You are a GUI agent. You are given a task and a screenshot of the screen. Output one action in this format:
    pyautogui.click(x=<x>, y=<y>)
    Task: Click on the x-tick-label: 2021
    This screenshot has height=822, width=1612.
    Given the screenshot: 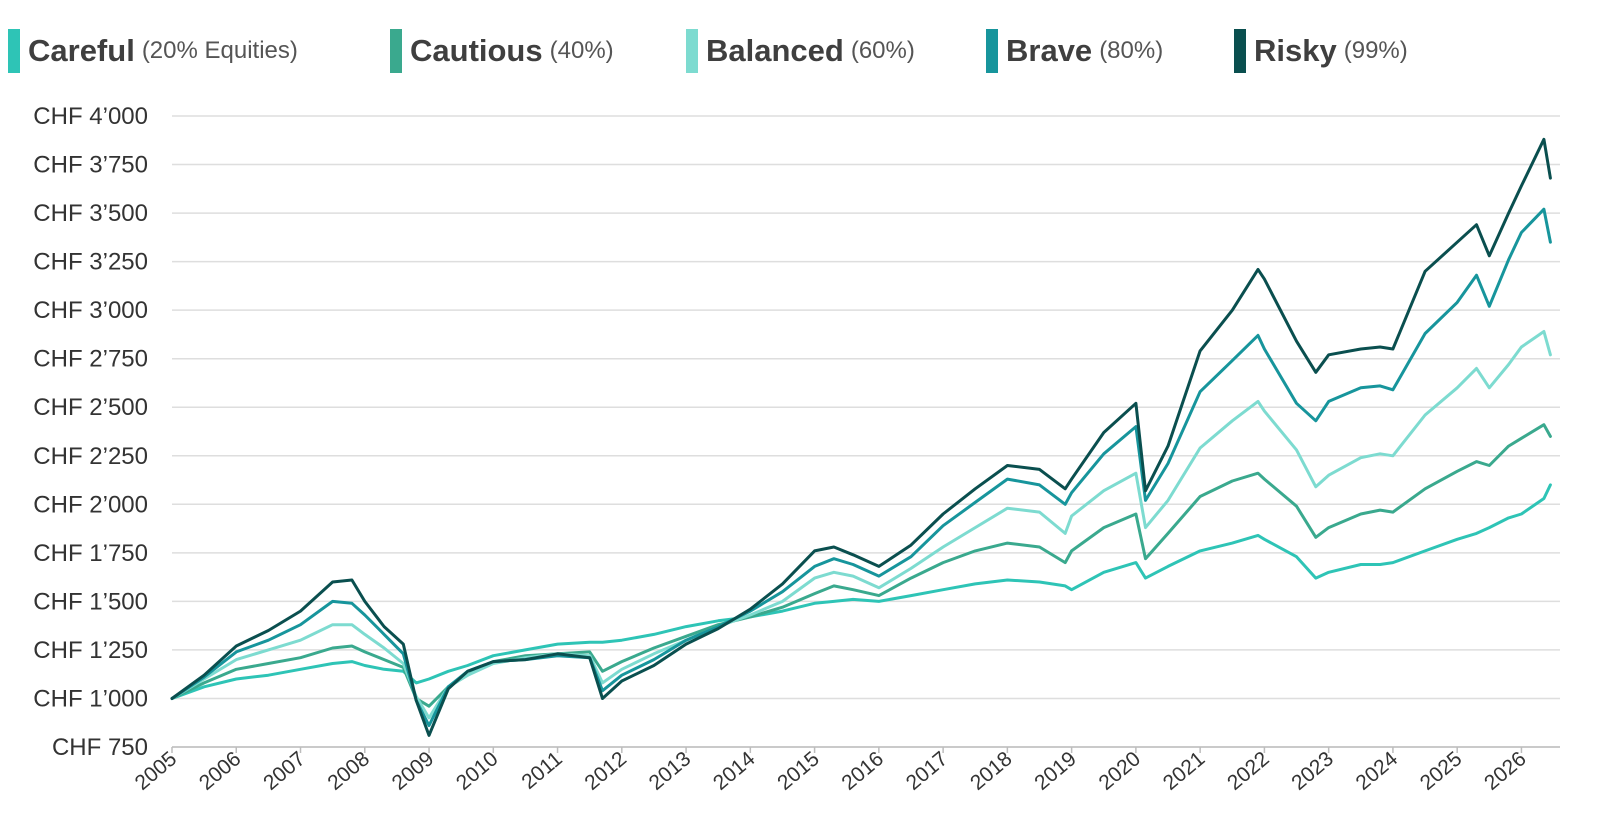 What is the action you would take?
    pyautogui.click(x=1184, y=771)
    